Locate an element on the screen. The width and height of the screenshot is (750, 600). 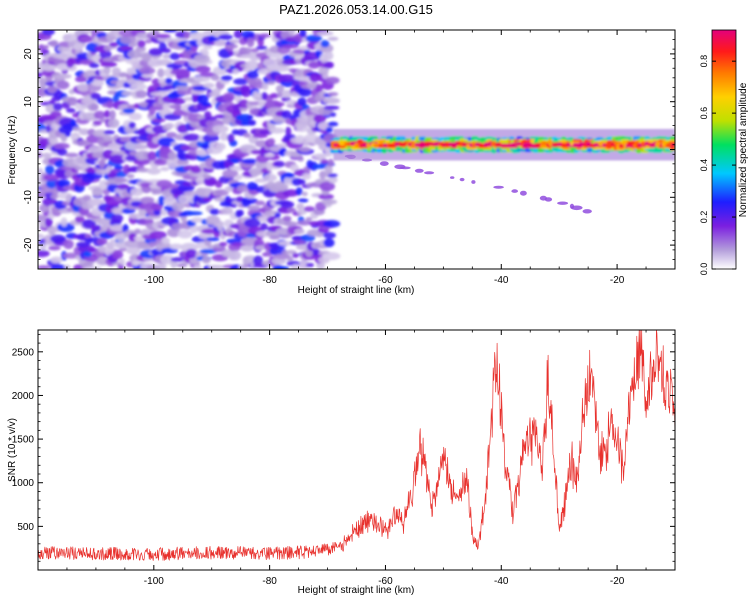
spectrogram-y-tick-label: 20 is located at coordinates (28, 54).